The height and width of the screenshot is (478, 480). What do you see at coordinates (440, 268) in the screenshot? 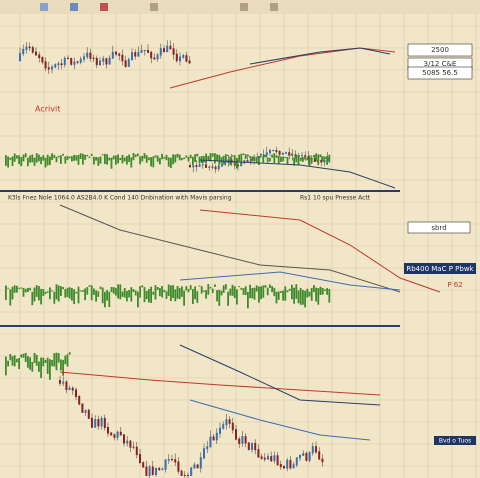
I see `value-box` at bounding box center [440, 268].